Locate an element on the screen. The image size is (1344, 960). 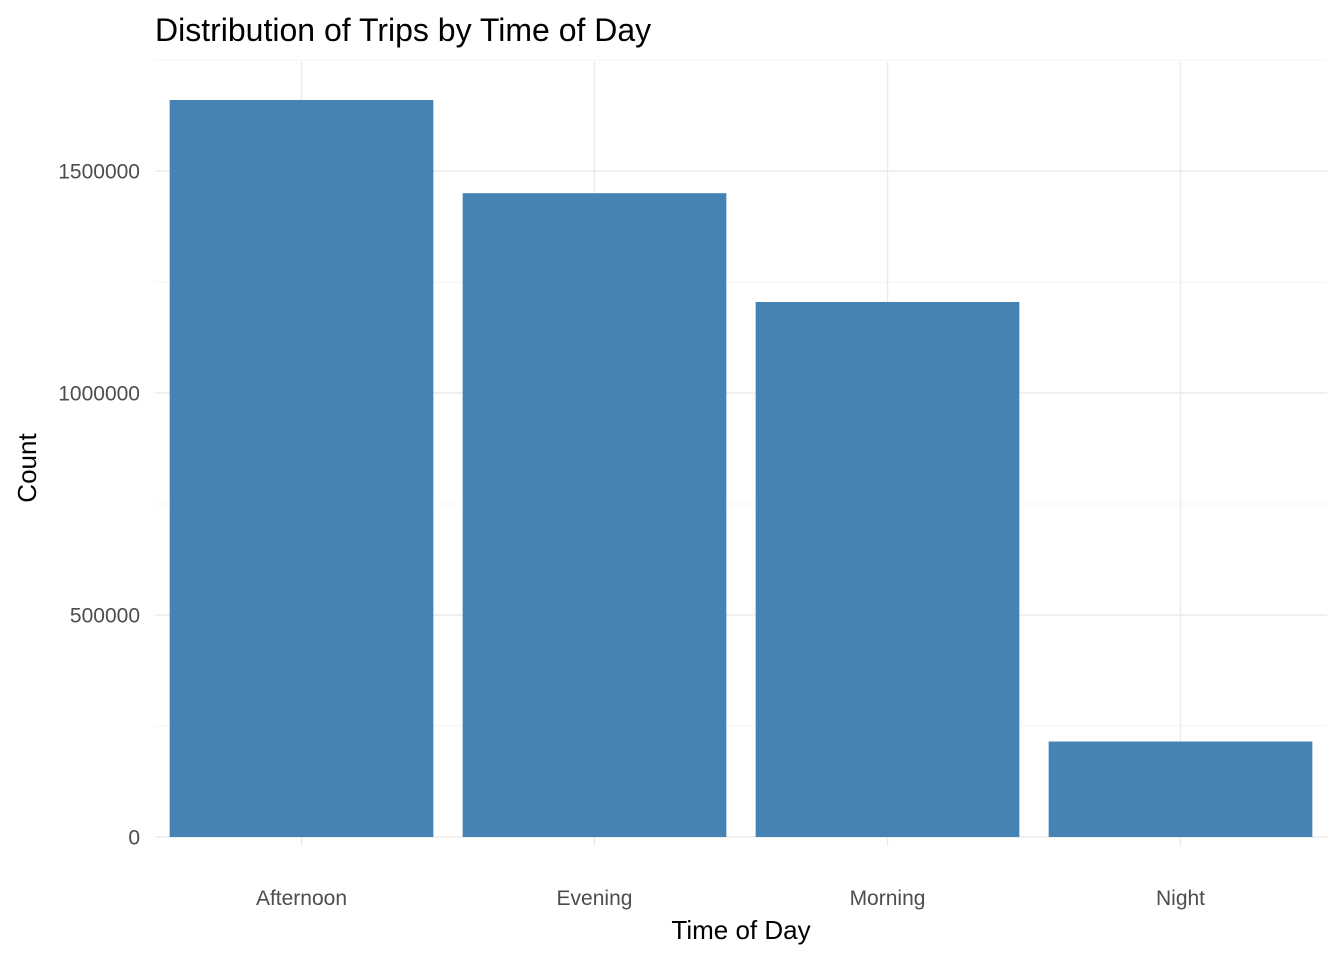
x-tick-label: Afternoon is located at coordinates (301, 898).